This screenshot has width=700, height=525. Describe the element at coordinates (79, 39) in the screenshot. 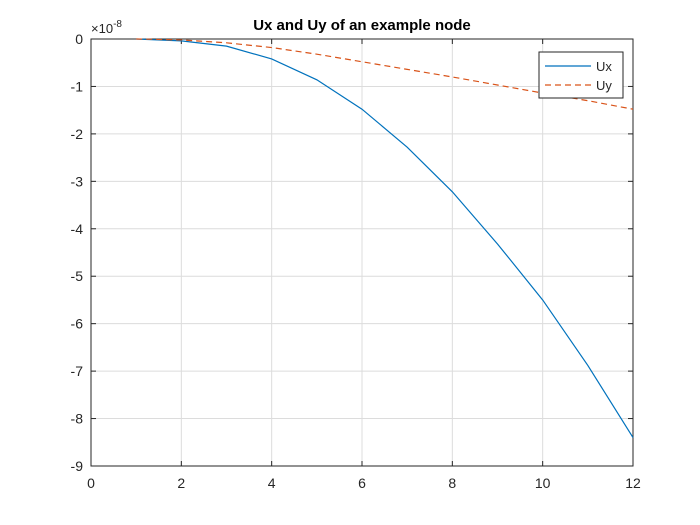

I see `y-tick-label: 0` at that location.